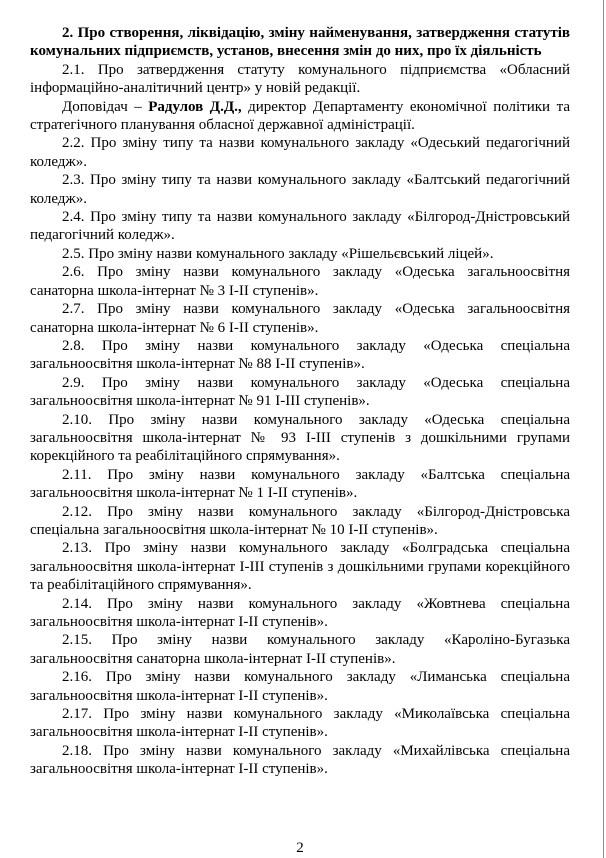 The height and width of the screenshot is (858, 606). I want to click on page-edge-line, so click(603, 429).